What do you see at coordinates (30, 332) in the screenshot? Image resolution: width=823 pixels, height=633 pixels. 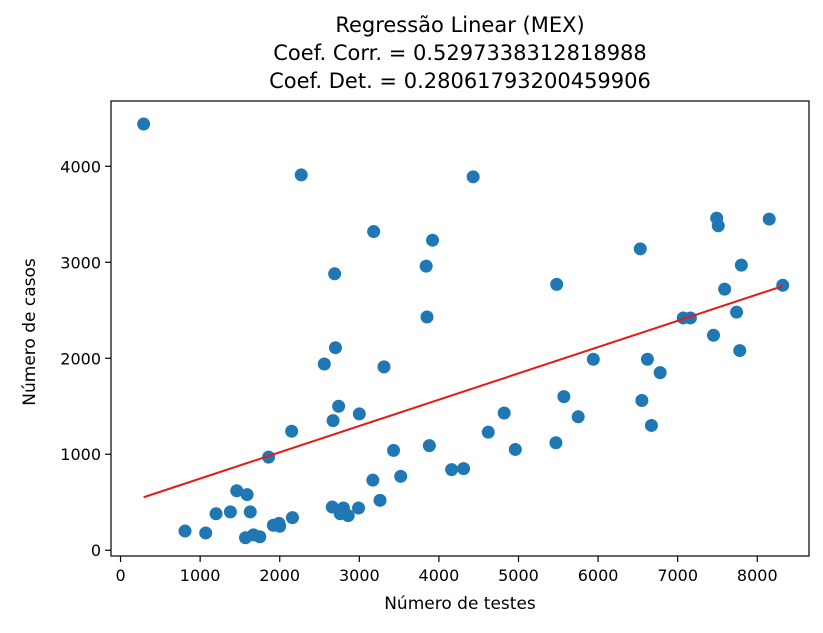 I see `y-axis-label: Número de casos` at bounding box center [30, 332].